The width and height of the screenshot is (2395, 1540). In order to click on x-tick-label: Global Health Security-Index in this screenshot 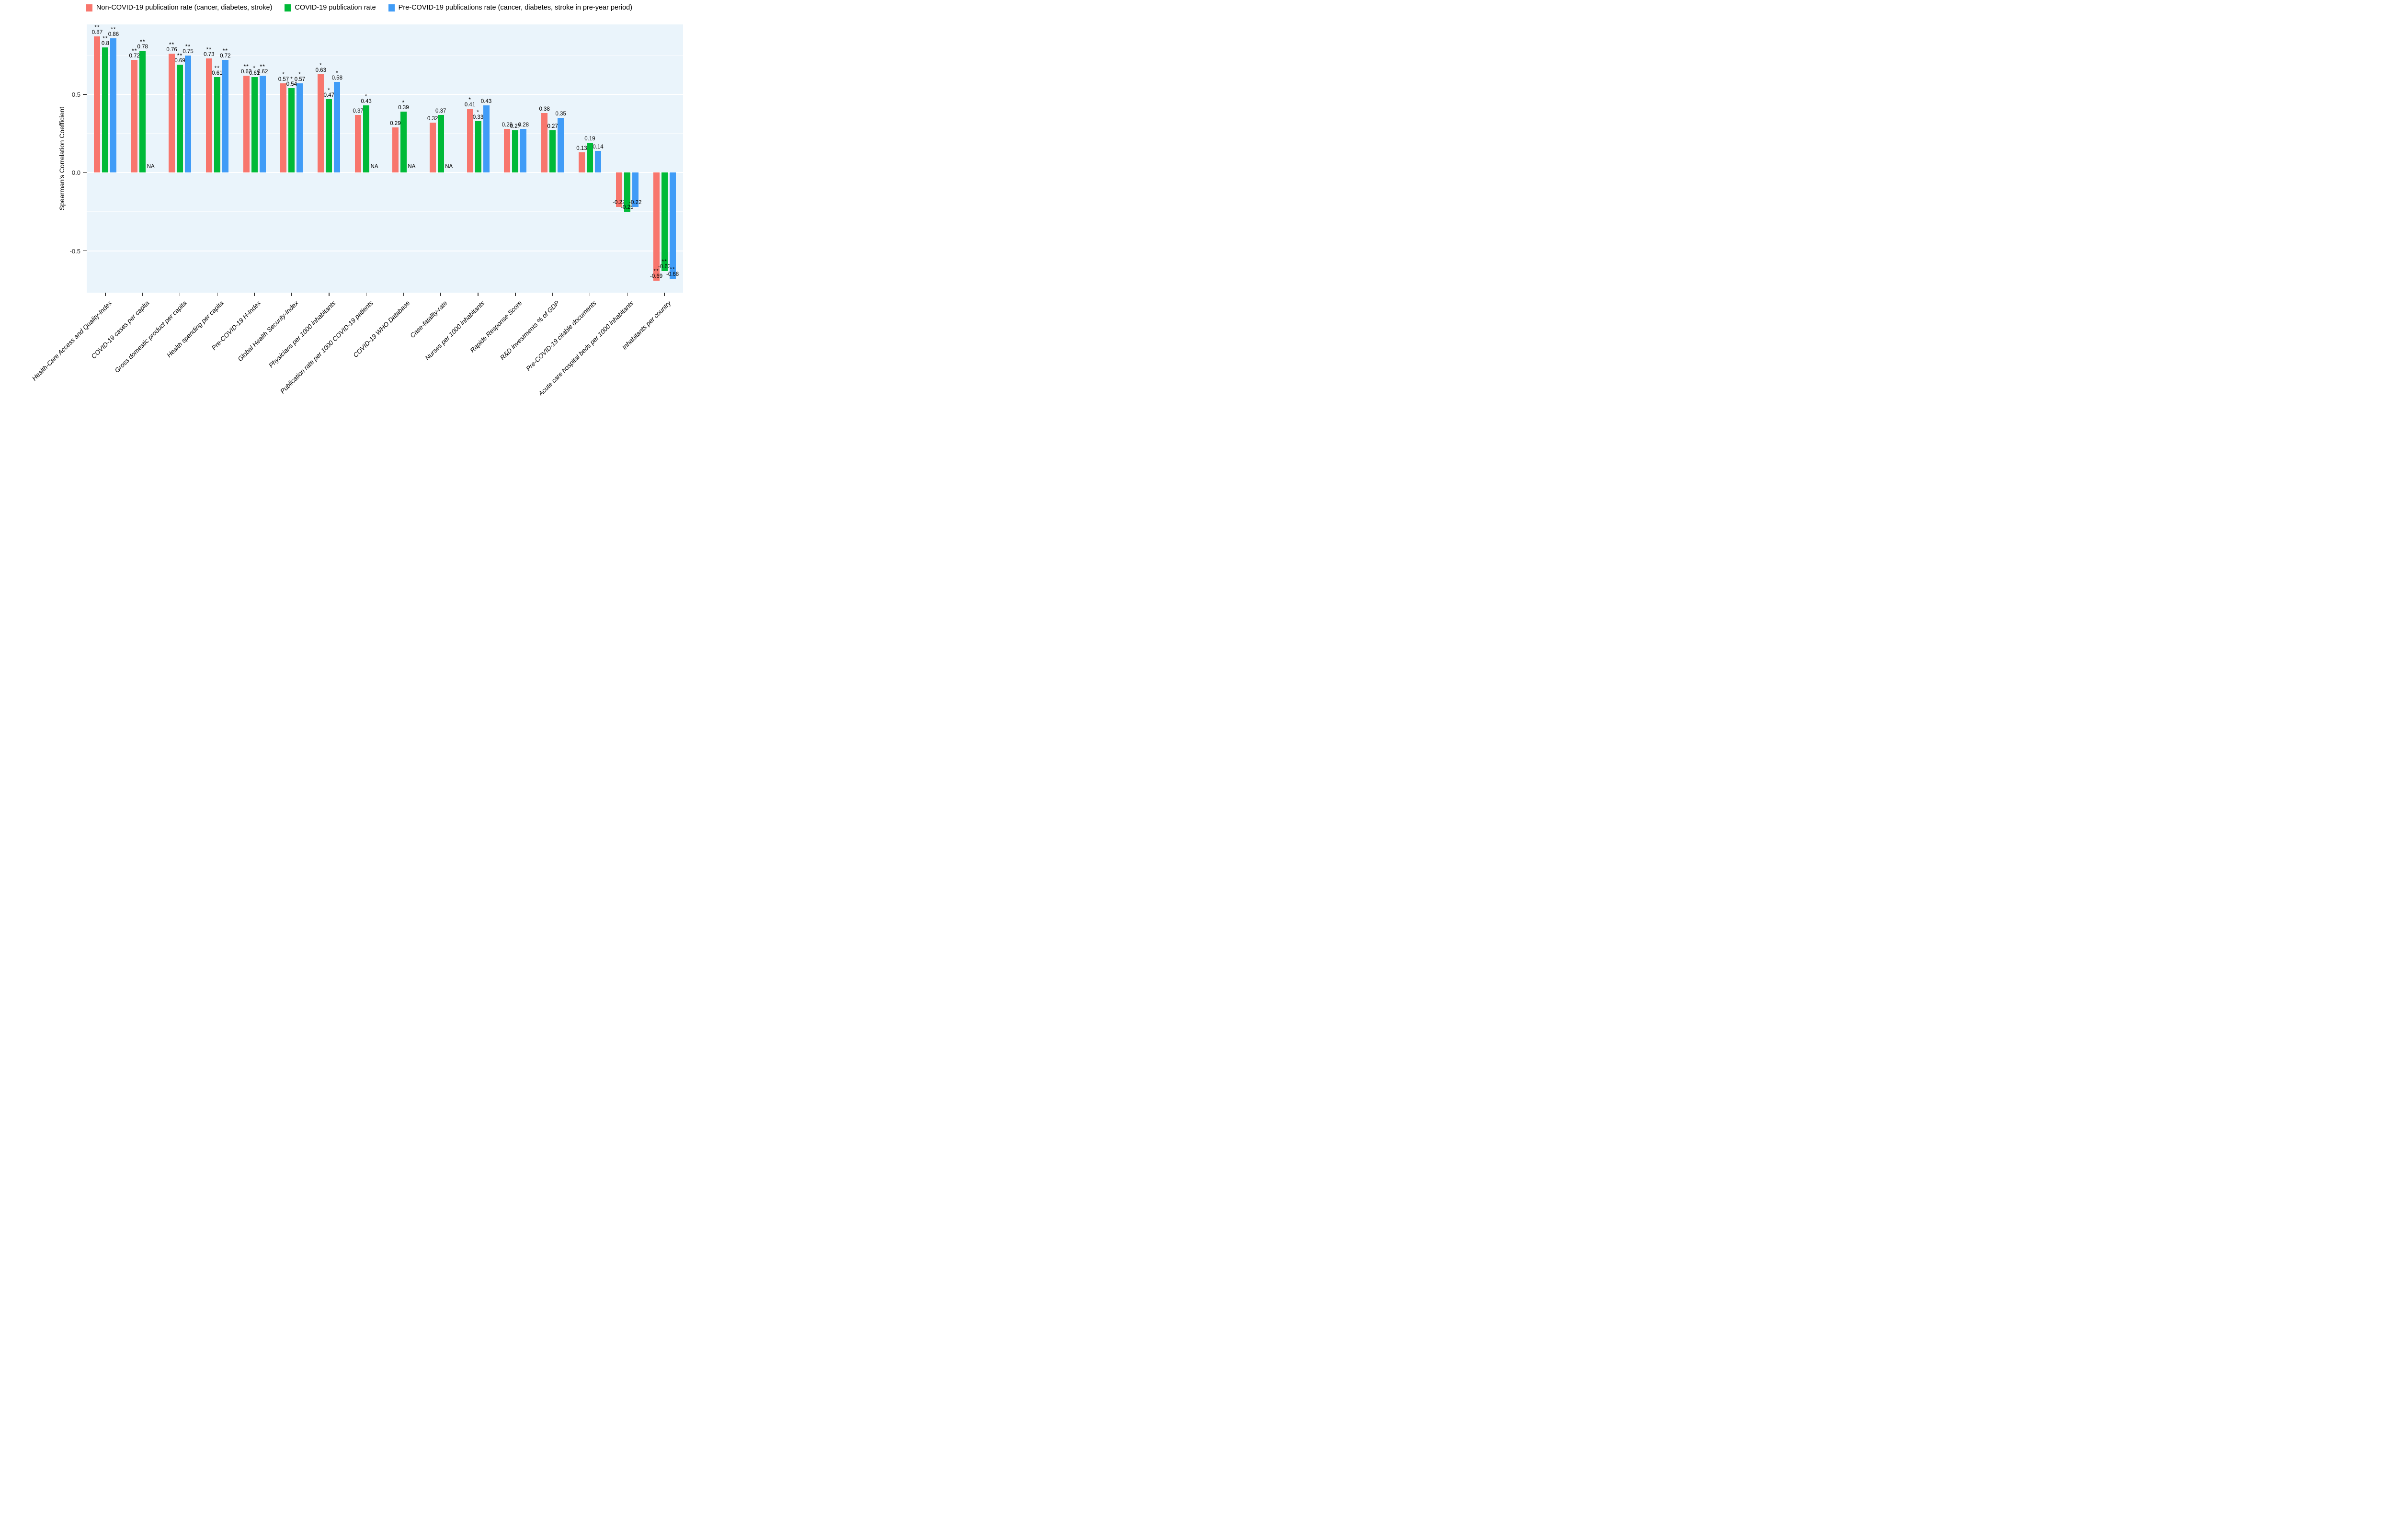, I will do `click(268, 331)`.